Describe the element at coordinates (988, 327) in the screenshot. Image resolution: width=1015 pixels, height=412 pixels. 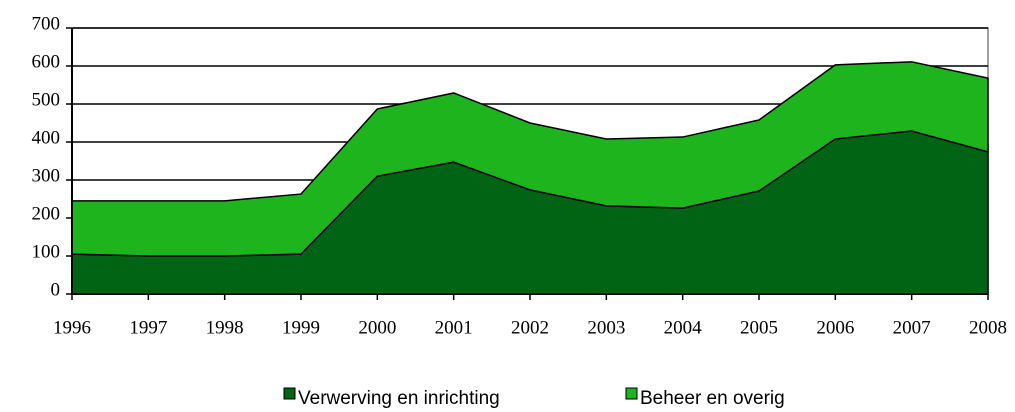
I see `x-tick-label: 2008` at that location.